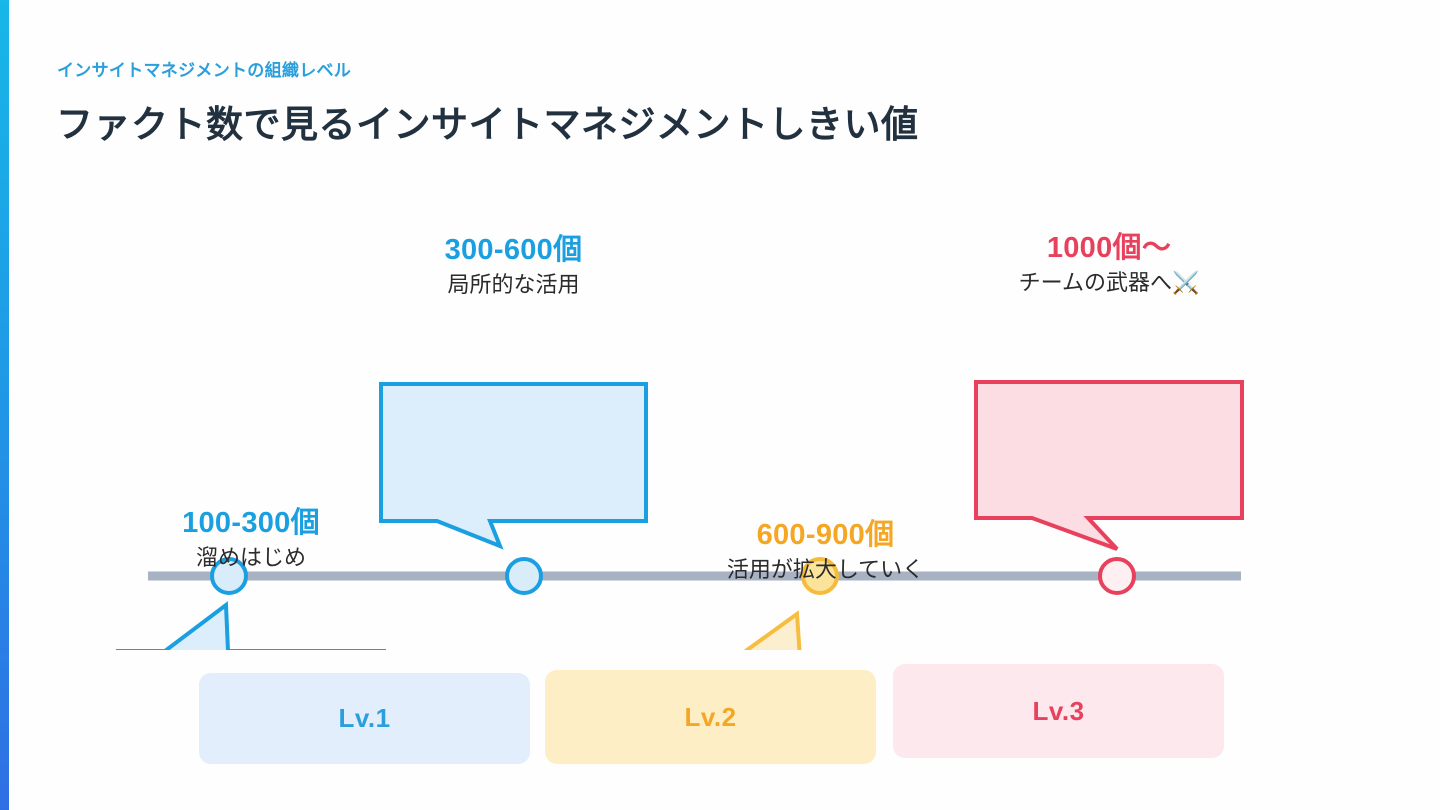  What do you see at coordinates (204, 70) in the screenshot?
I see `eyebrow-label: インサイトマネジメントの組織レベル` at bounding box center [204, 70].